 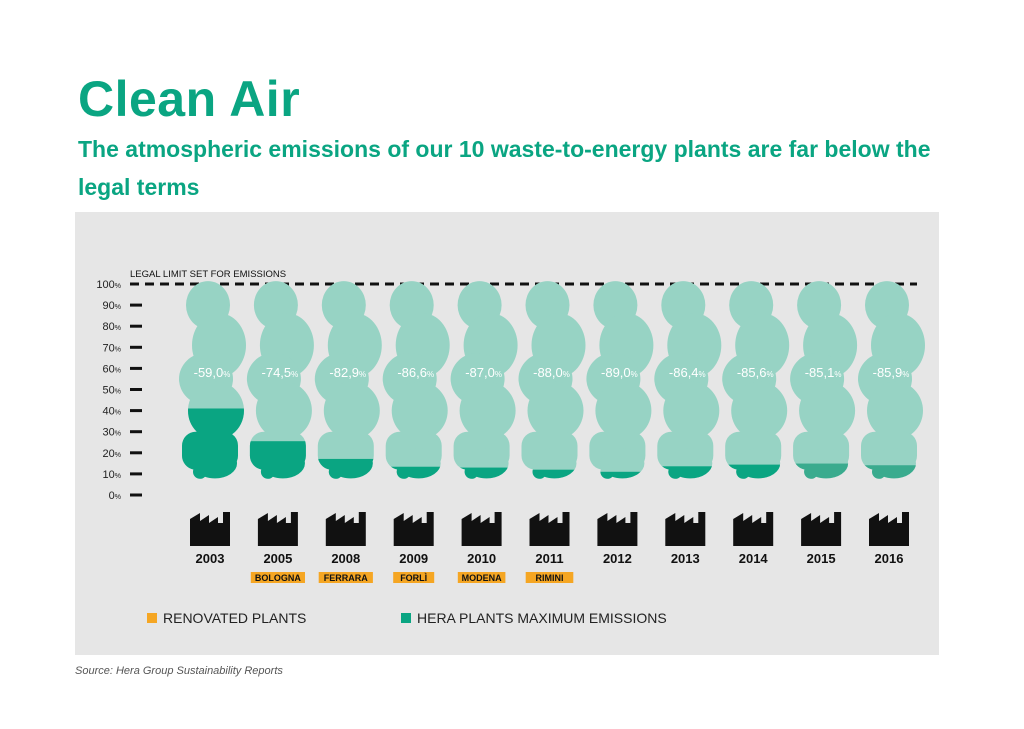 What do you see at coordinates (821, 558) in the screenshot?
I see `year-label: 2015` at bounding box center [821, 558].